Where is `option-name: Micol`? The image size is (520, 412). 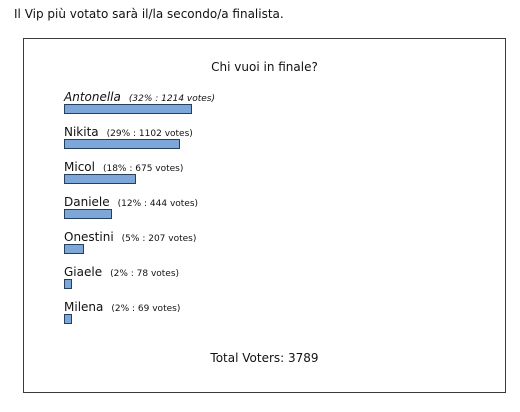 option-name: Micol is located at coordinates (79, 167).